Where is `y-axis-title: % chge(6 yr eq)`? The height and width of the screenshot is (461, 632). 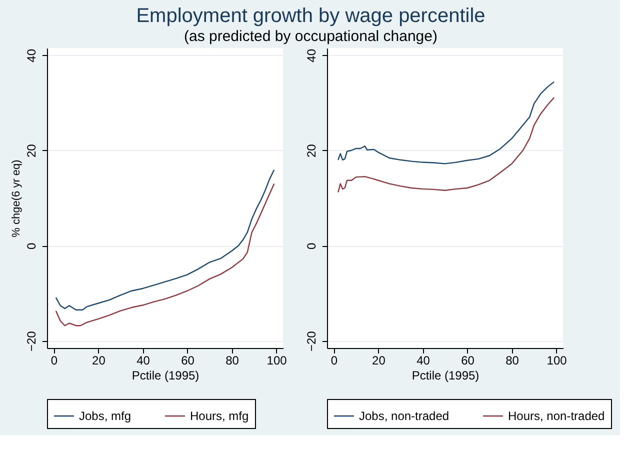
y-axis-title: % chge(6 yr eq) is located at coordinates (16, 199).